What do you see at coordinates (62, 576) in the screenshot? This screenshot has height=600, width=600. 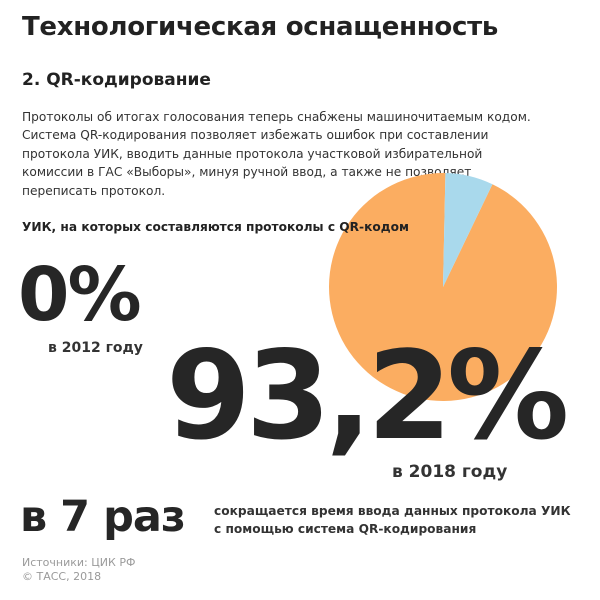 I see `copyright-line: © ТАСС, 2018` at bounding box center [62, 576].